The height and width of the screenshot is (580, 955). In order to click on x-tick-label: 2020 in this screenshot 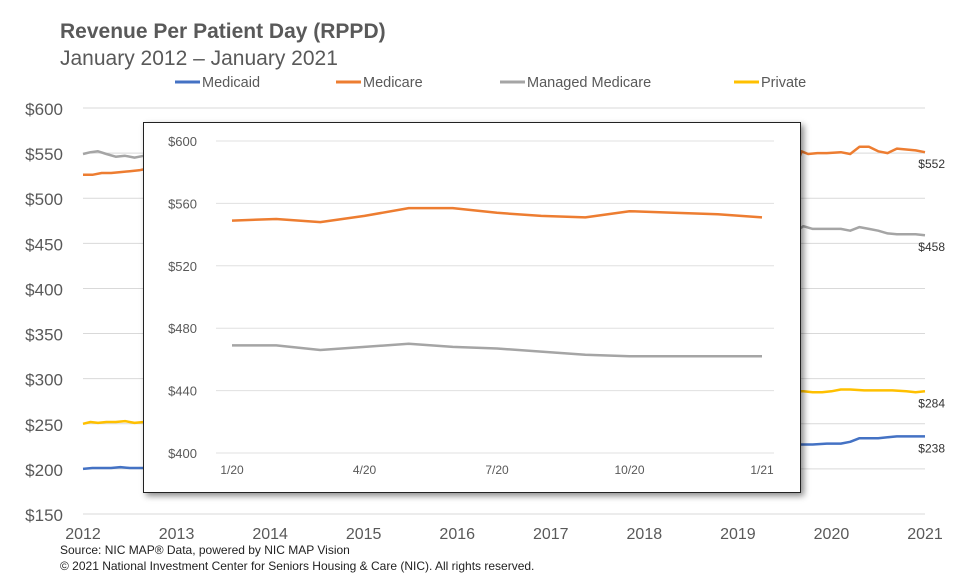, I will do `click(832, 534)`.